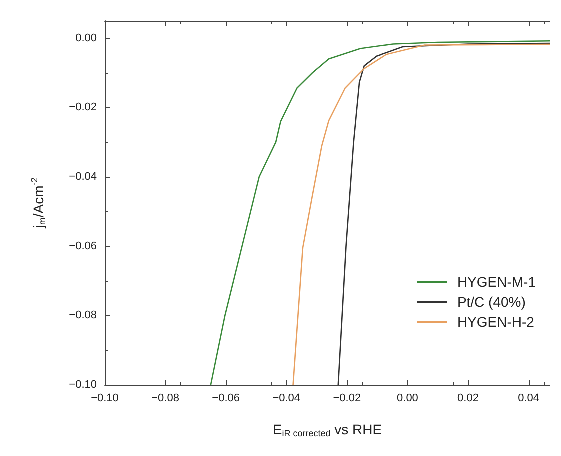  What do you see at coordinates (496, 282) in the screenshot?
I see `legend-label: HYGEN-M-1` at bounding box center [496, 282].